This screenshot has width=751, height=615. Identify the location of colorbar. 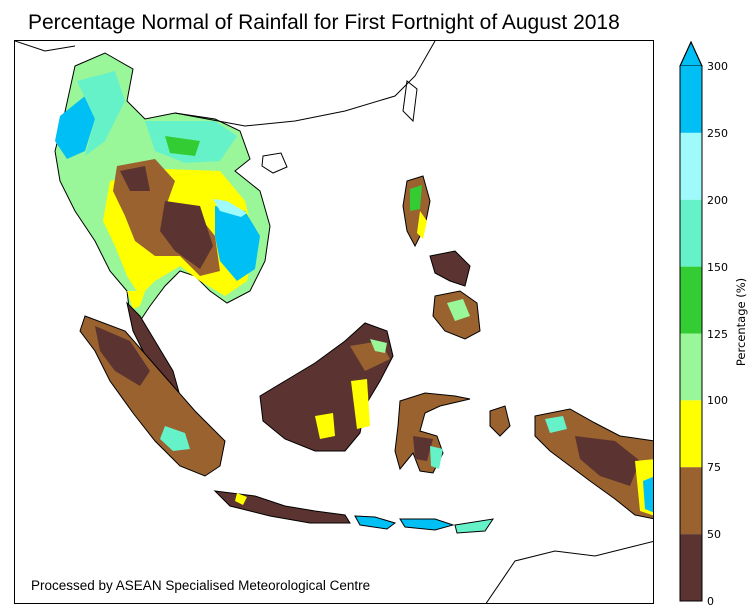
(691, 321).